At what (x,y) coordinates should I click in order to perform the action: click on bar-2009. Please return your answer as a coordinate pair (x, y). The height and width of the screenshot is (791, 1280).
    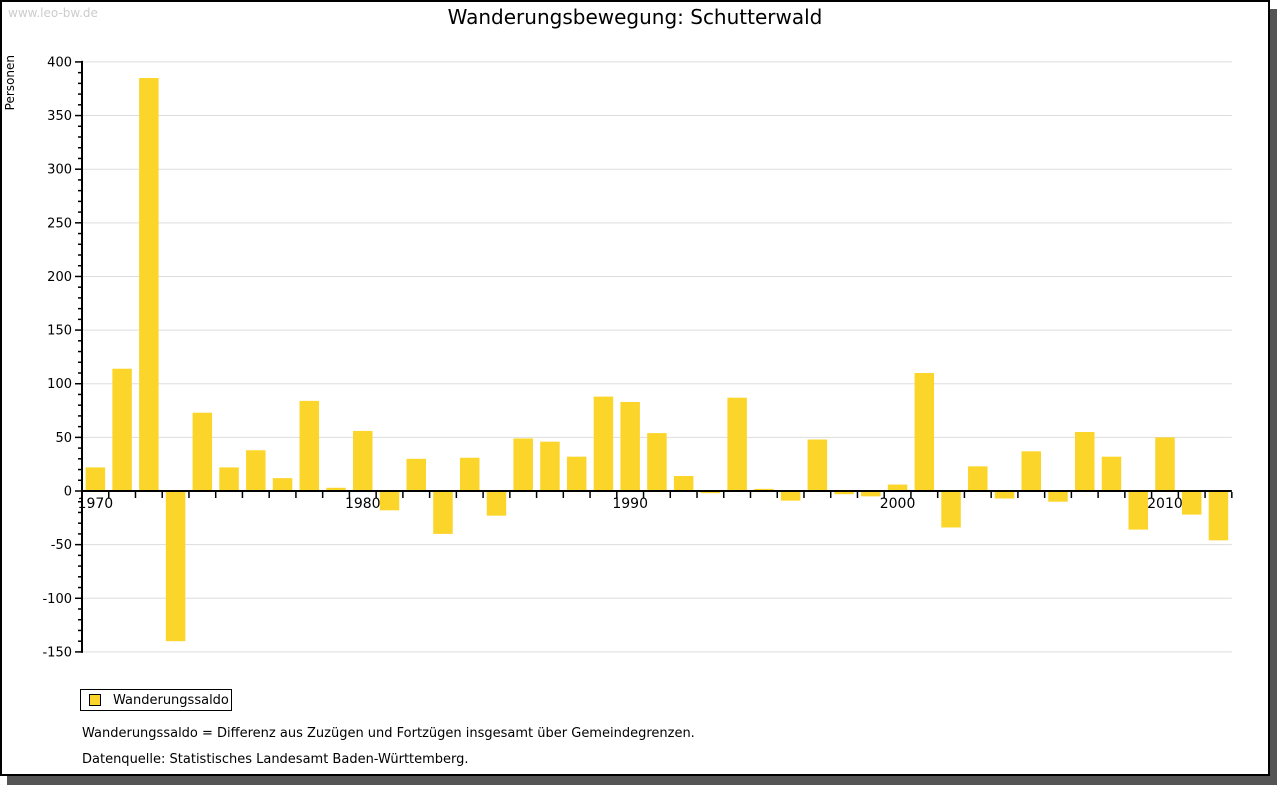
    Looking at the image, I should click on (1138, 510).